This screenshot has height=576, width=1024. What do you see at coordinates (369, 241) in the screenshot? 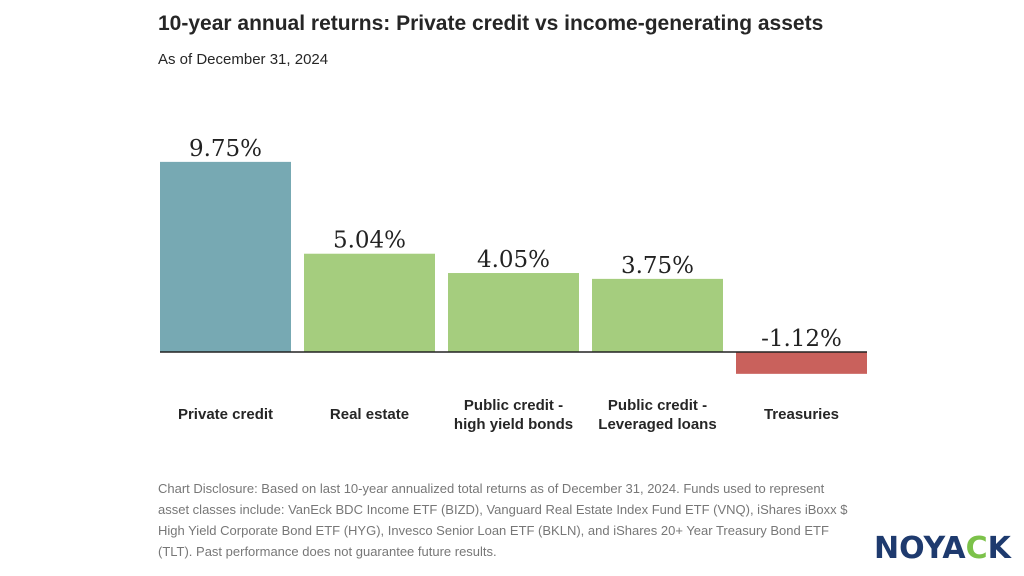
I see `data-label: 5.04%` at bounding box center [369, 241].